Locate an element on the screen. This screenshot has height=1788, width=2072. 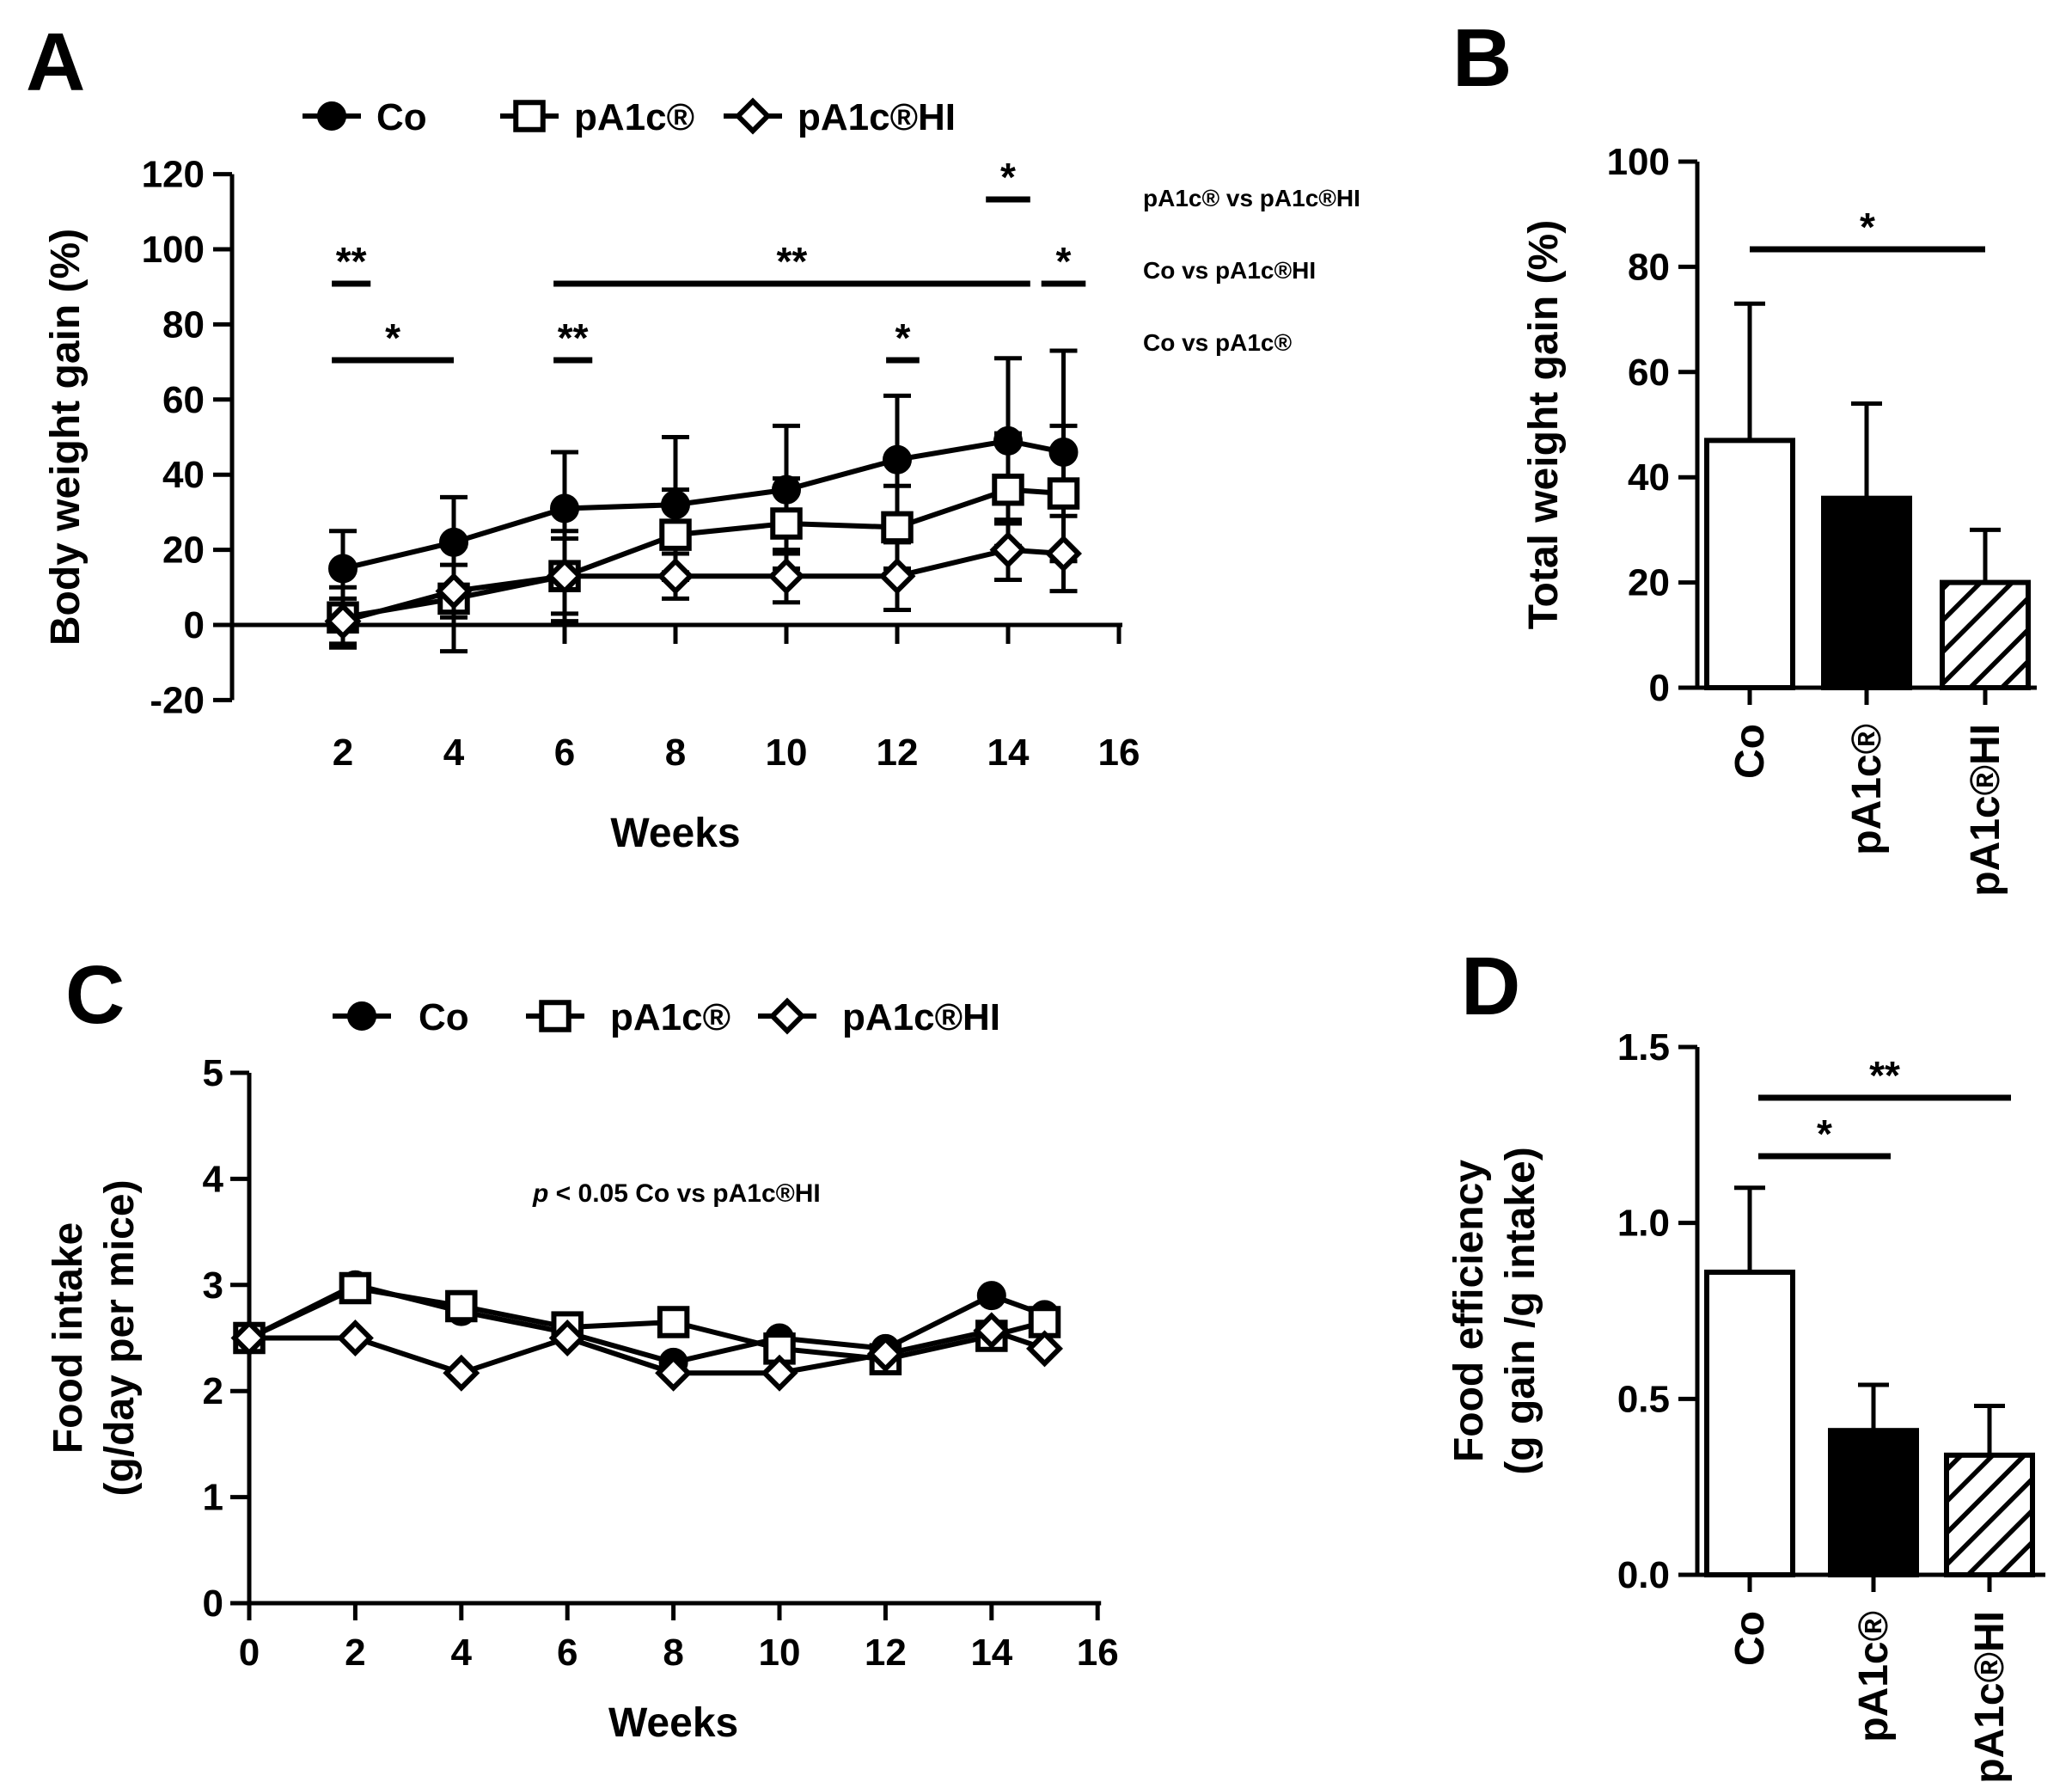
legend-label-a: pA1c® is located at coordinates (634, 117).